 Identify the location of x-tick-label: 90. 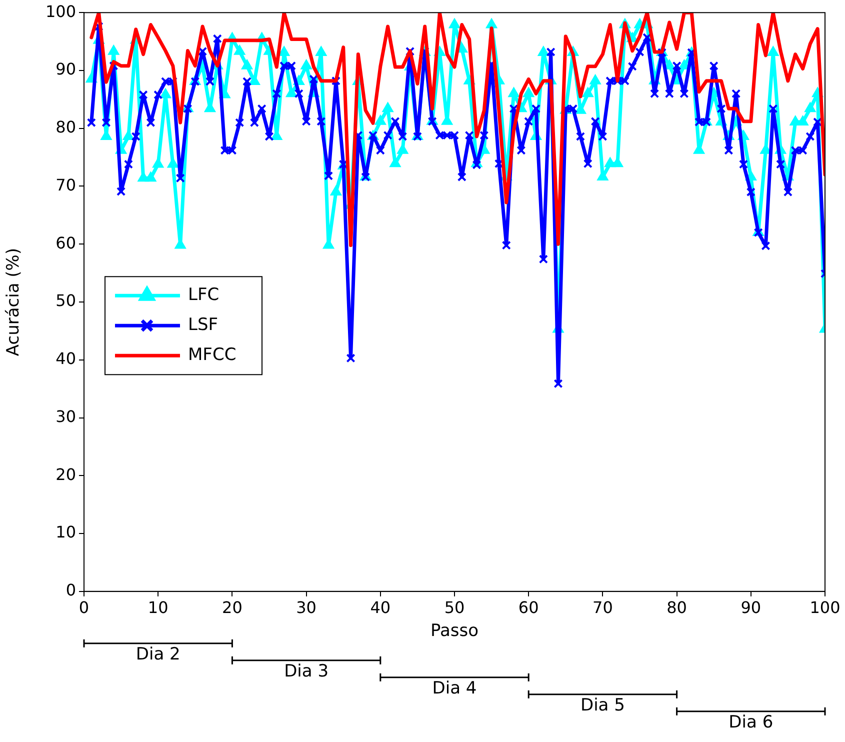
(751, 608).